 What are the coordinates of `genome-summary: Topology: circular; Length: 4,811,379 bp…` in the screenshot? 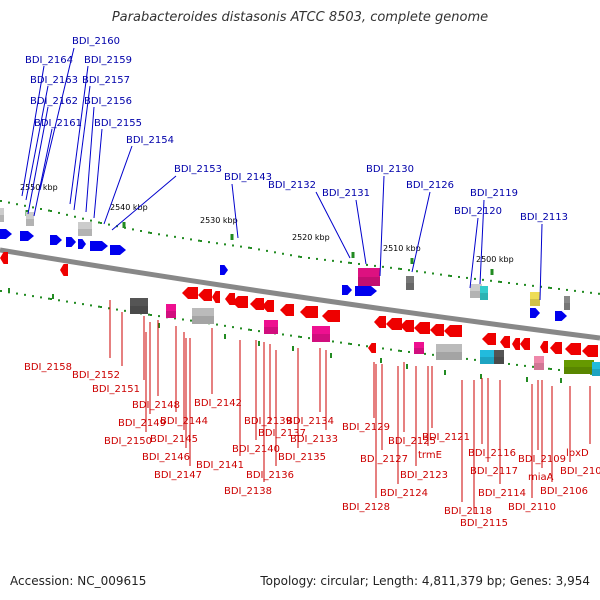 It's located at (425, 581).